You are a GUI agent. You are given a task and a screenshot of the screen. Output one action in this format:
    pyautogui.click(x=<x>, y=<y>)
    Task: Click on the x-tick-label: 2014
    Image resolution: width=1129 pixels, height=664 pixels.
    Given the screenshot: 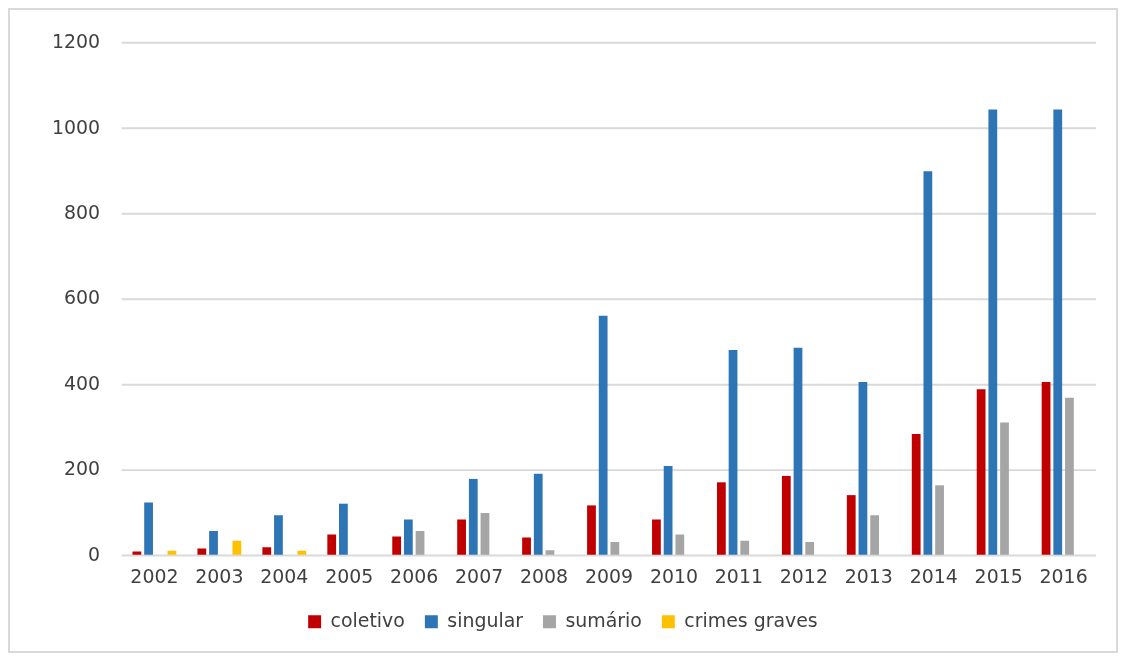 What is the action you would take?
    pyautogui.click(x=933, y=575)
    